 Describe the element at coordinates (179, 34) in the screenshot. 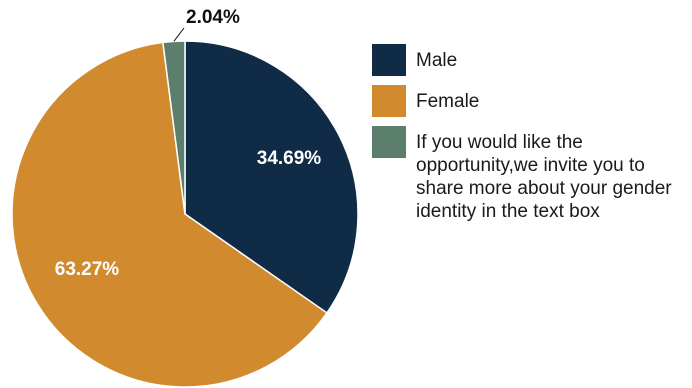

I see `leader-line-other` at that location.